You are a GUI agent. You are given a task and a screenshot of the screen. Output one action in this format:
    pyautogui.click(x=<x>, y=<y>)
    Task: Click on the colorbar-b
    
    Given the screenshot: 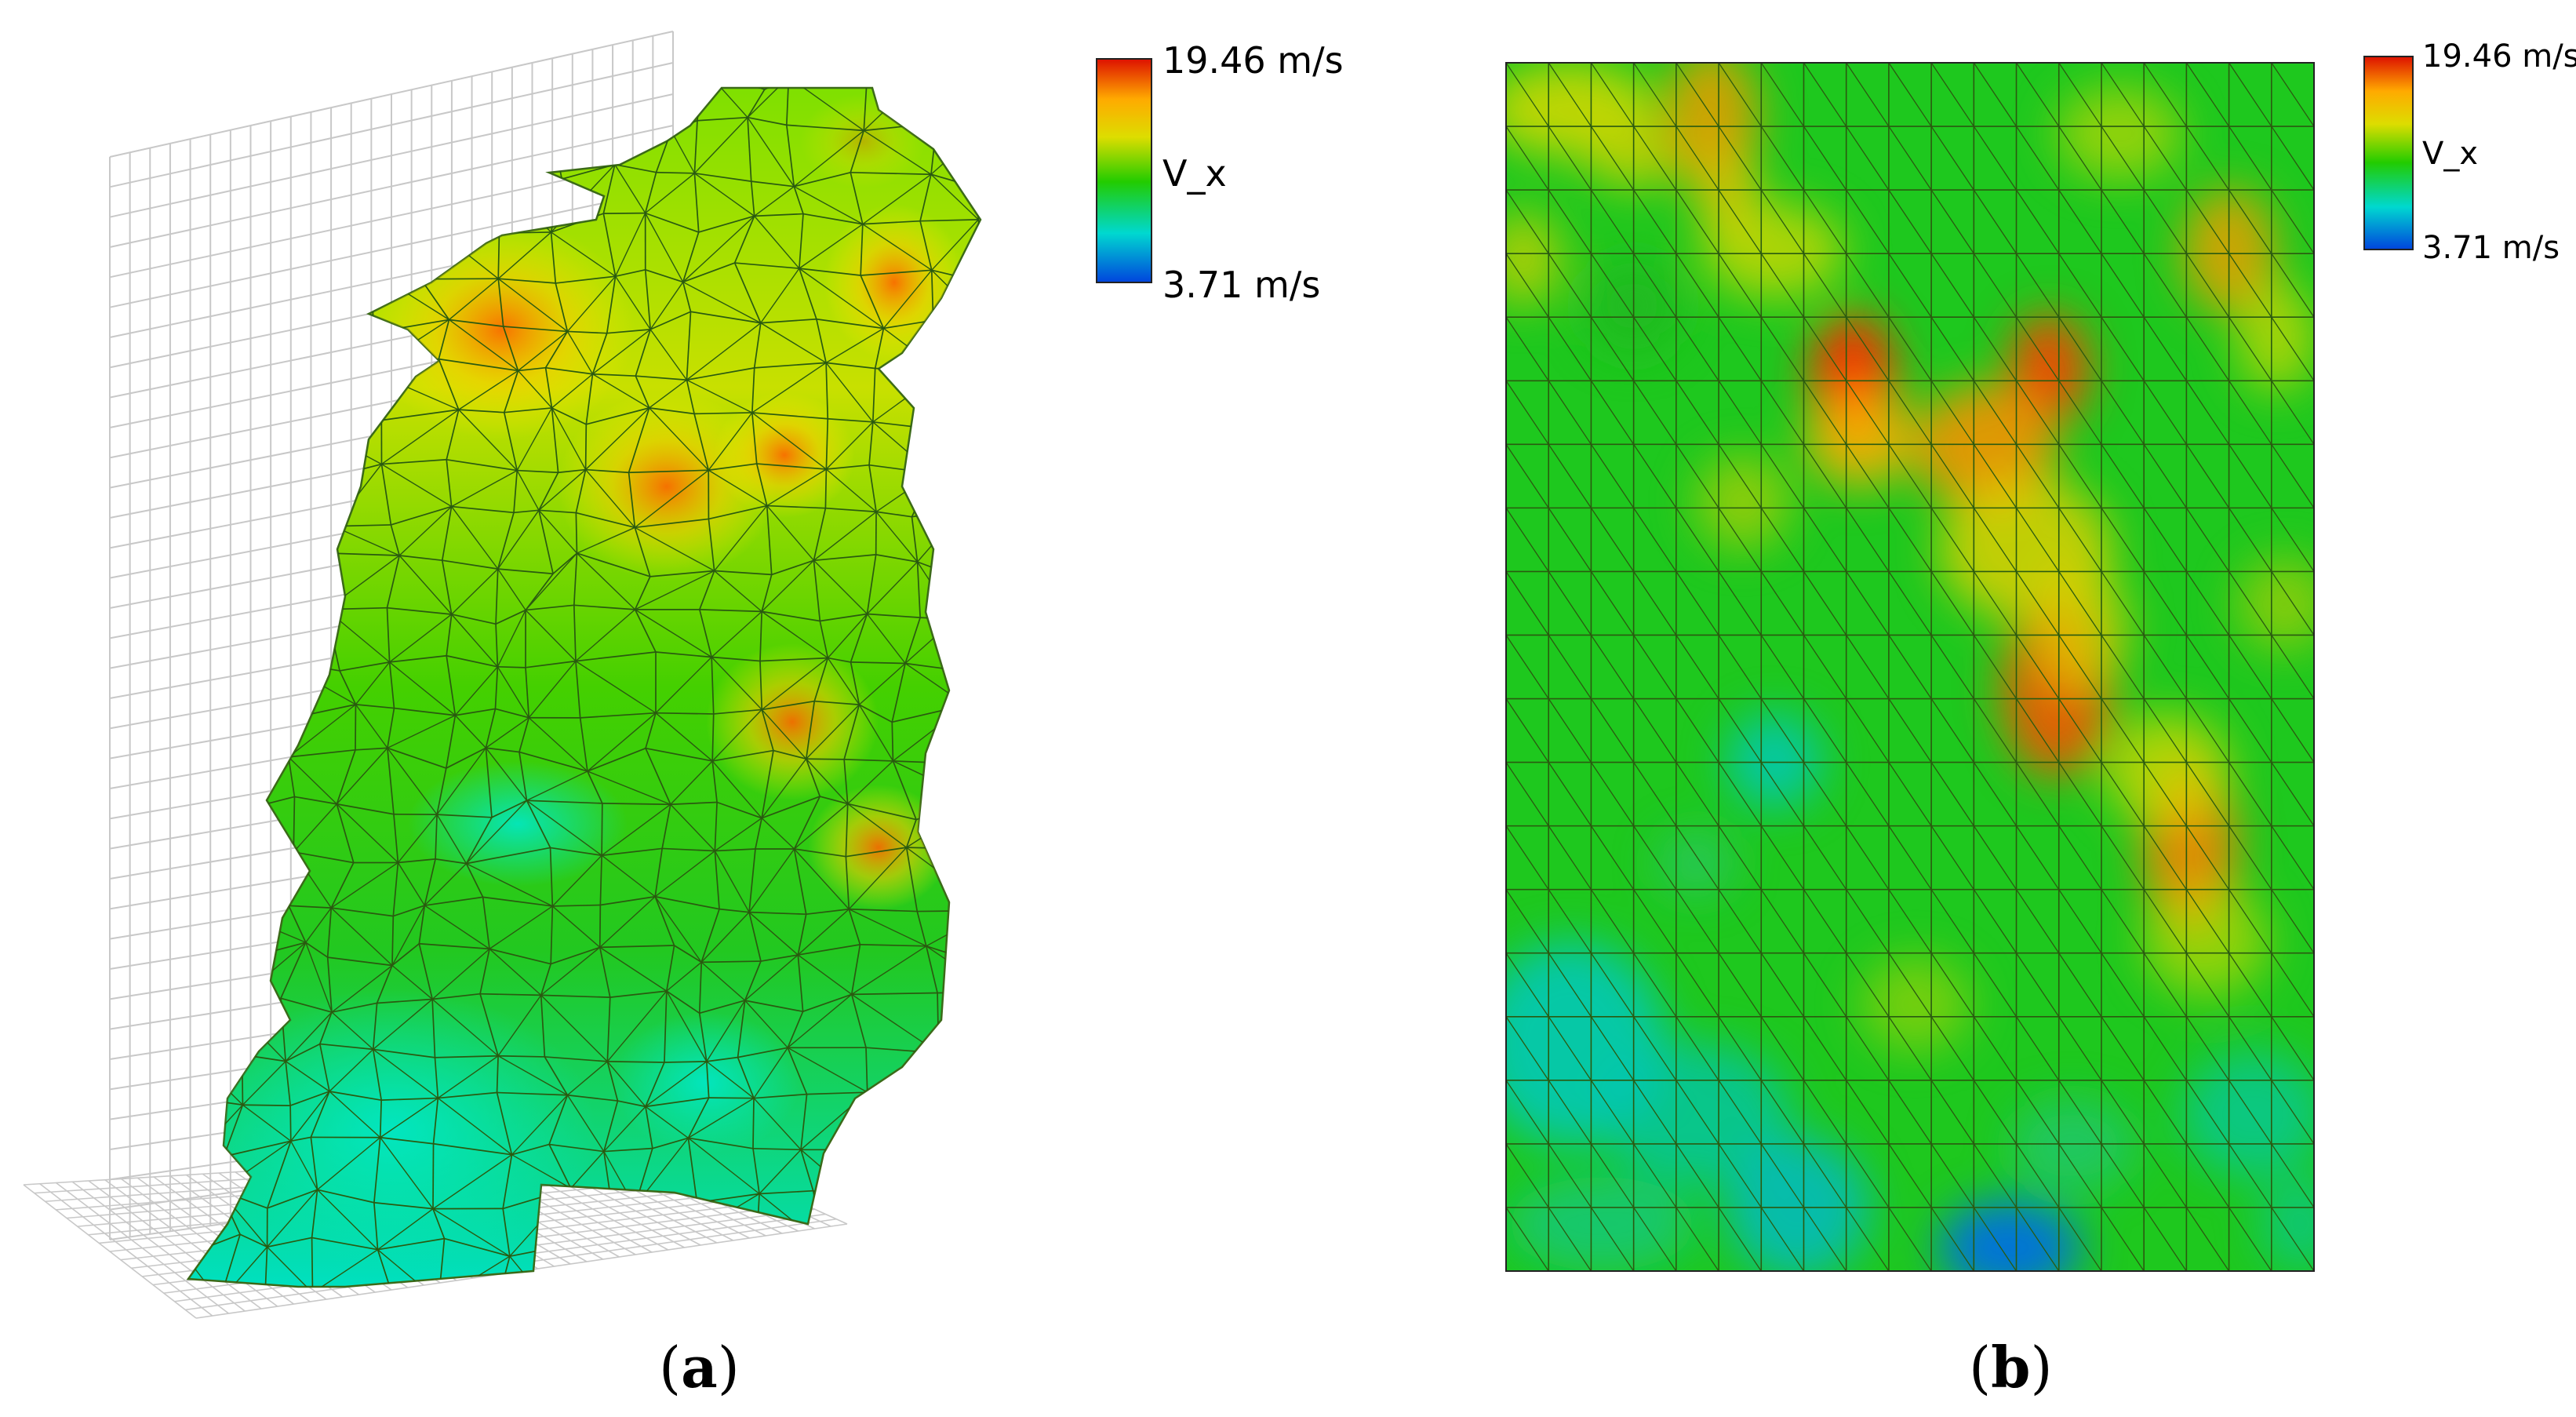 What is the action you would take?
    pyautogui.click(x=2388, y=153)
    